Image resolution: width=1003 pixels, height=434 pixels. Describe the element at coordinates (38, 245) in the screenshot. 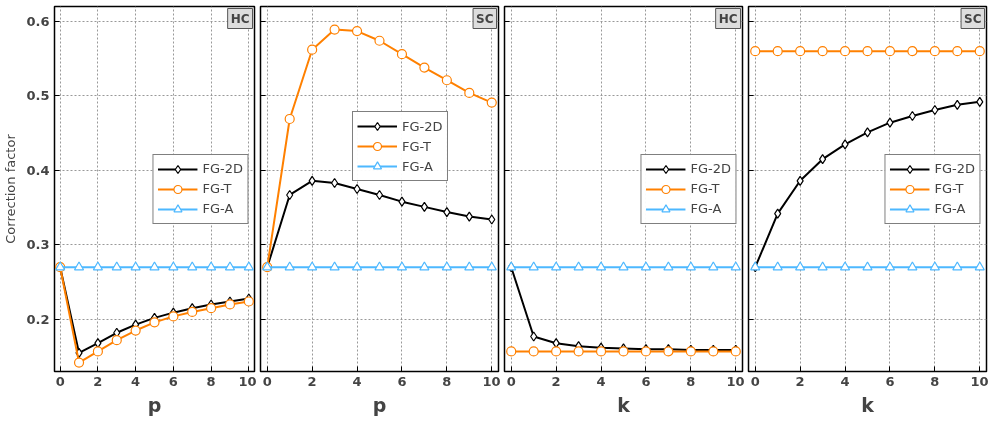

I see `y-tick-label: 0.3` at that location.